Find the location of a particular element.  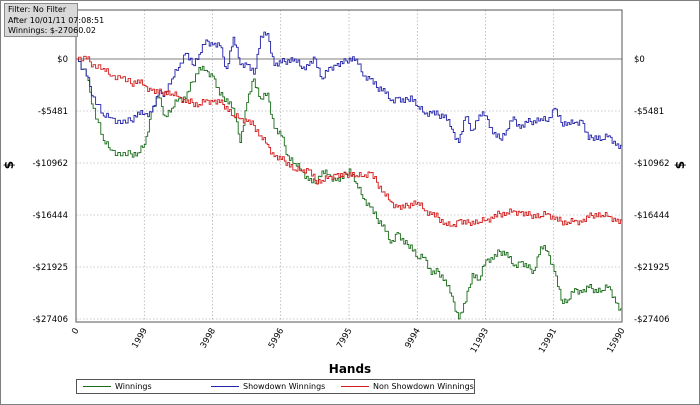

y-tick-label-right: -$27406 is located at coordinates (652, 320).